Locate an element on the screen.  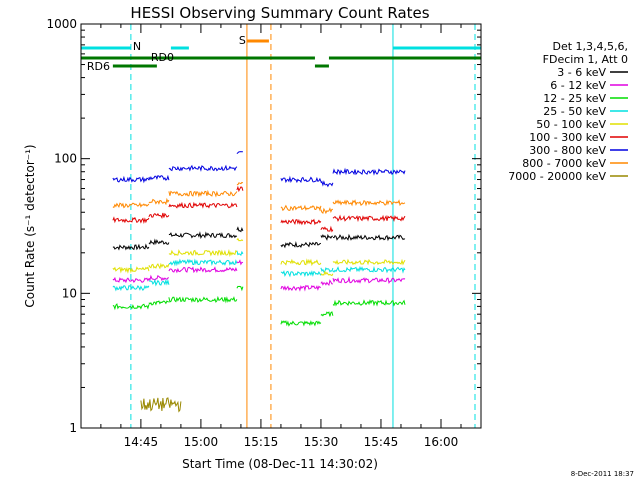
legend-entry-3: 25 - 50 keV is located at coordinates (574, 111).